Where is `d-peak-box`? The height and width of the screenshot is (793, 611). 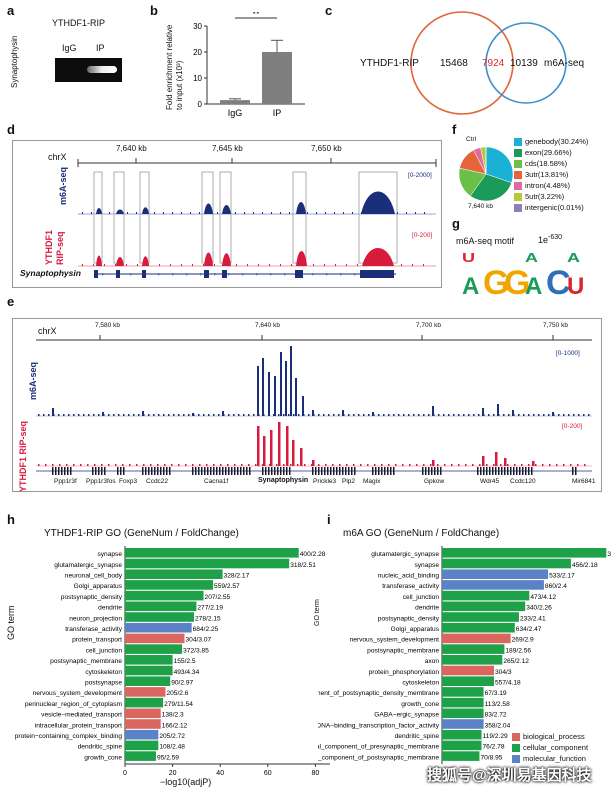
d-peak-box is located at coordinates (144, 217).